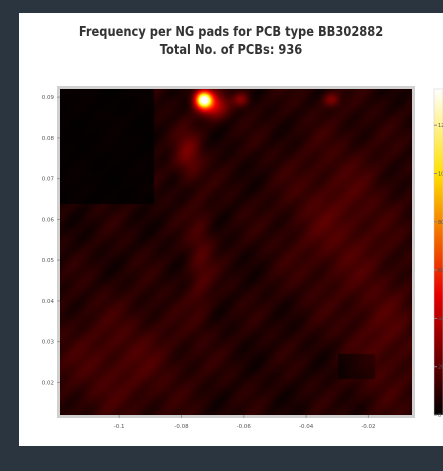 The height and width of the screenshot is (471, 443). What do you see at coordinates (48, 220) in the screenshot?
I see `y-tick-label: 0.06` at bounding box center [48, 220].